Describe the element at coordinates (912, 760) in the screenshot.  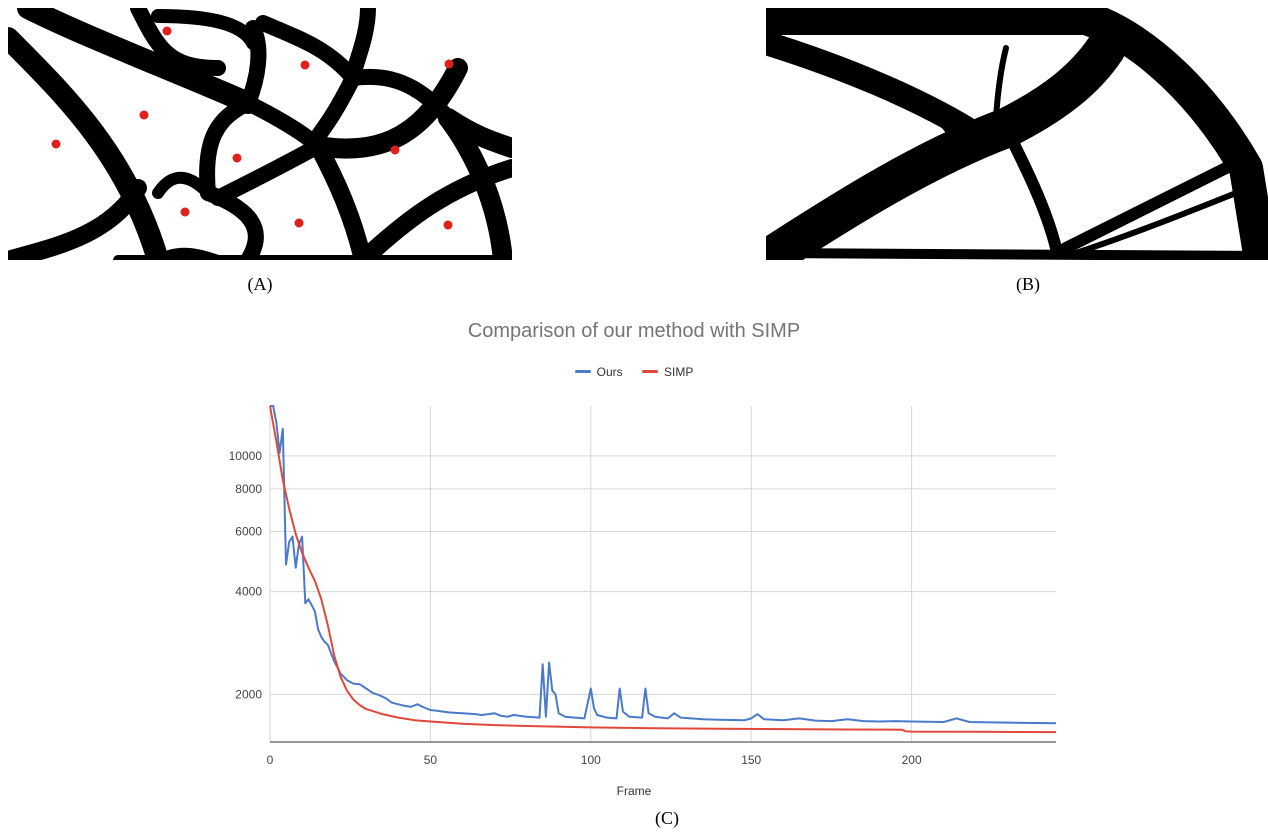
I see `x-tick-label: 200` at that location.